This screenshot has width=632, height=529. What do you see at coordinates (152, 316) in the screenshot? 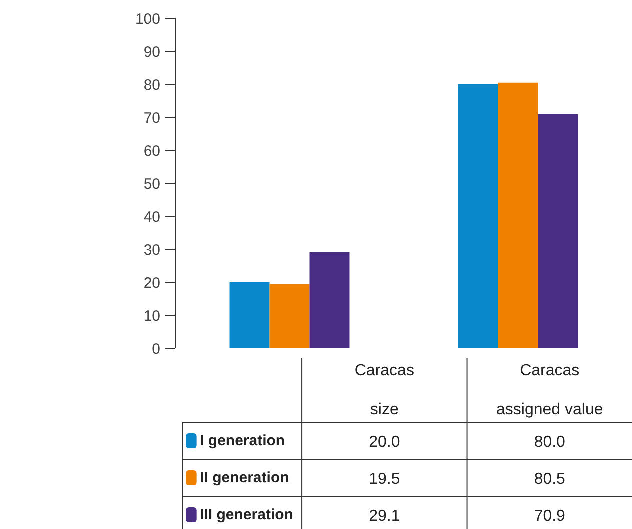
I see `y-tick-label: 10` at bounding box center [152, 316].